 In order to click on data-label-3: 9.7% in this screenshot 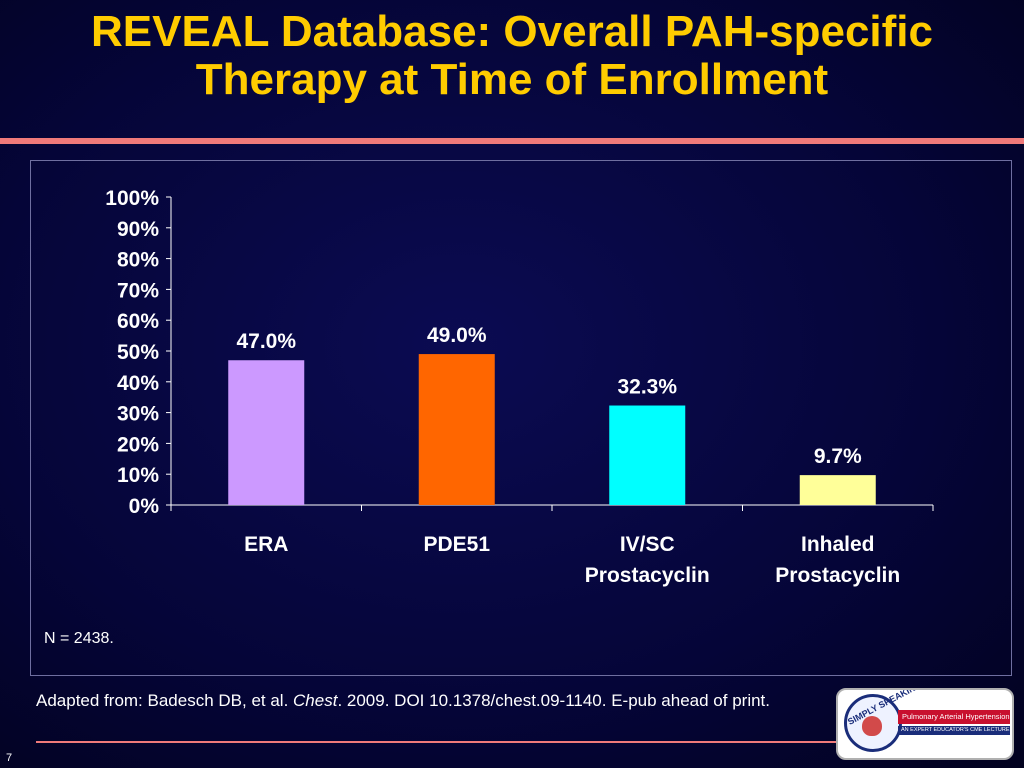, I will do `click(838, 456)`.